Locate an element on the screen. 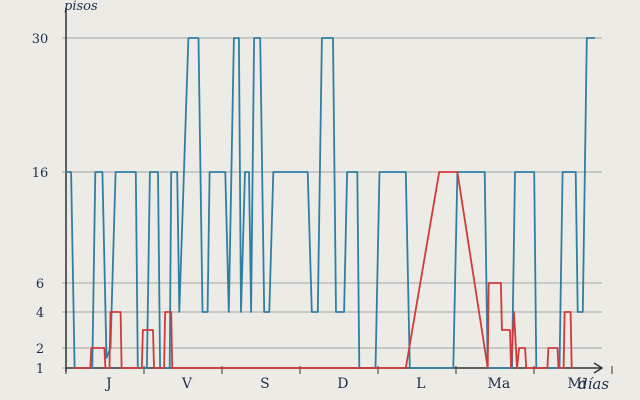  day-tick-label: D is located at coordinates (342, 384).